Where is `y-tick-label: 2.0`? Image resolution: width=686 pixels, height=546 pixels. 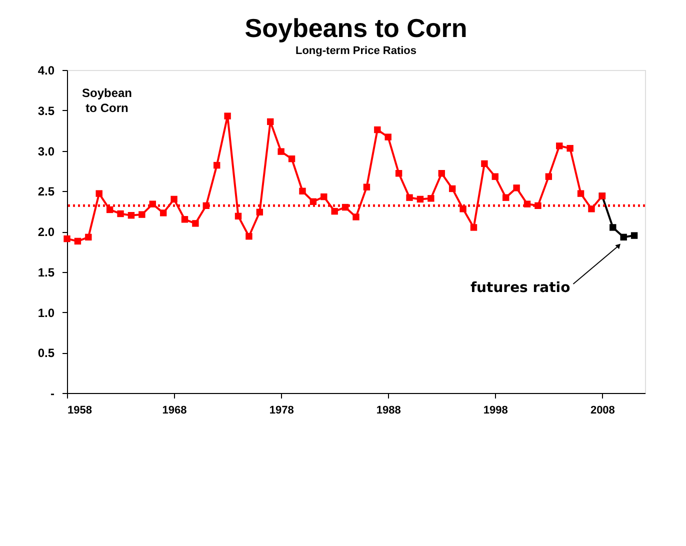
y-tick-label: 2.0 is located at coordinates (46, 232).